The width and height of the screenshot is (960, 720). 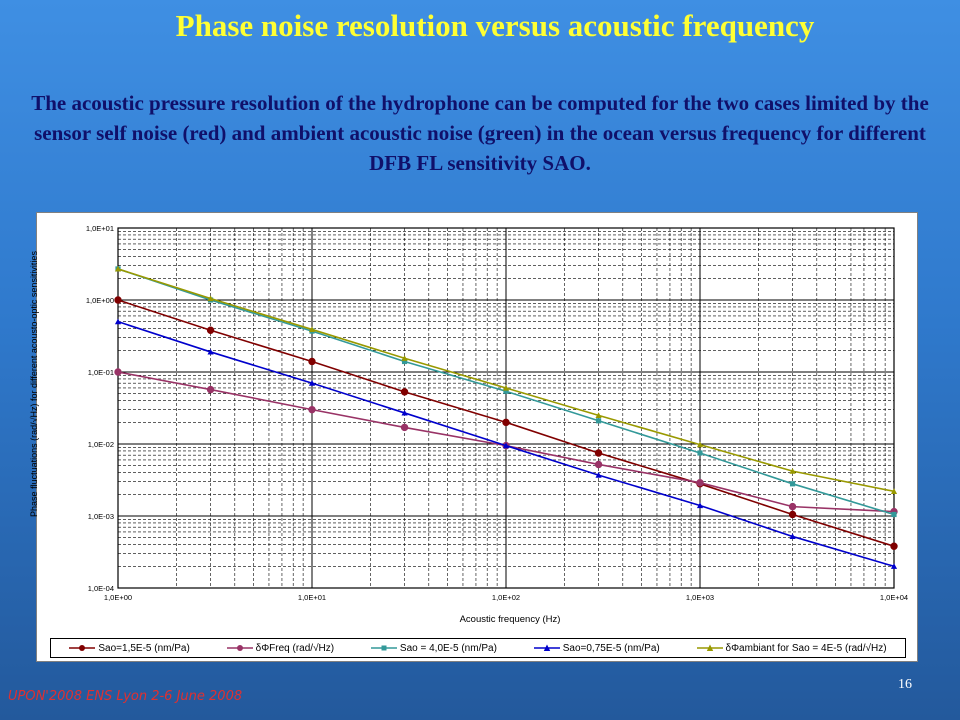 I want to click on x-tick-label: 1,0E+01, so click(x=312, y=597).